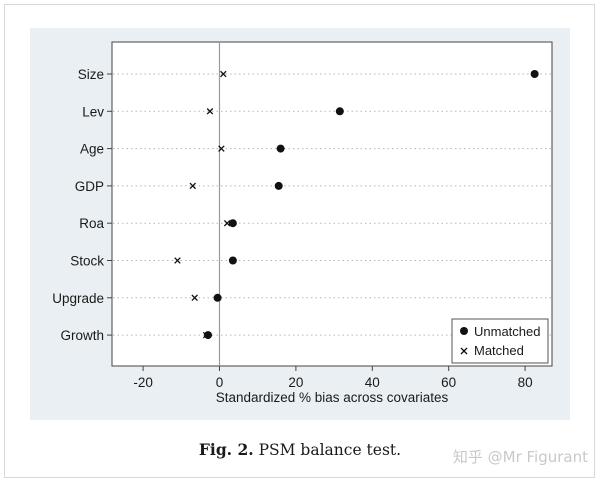  I want to click on legend-dot-icon, so click(464, 331).